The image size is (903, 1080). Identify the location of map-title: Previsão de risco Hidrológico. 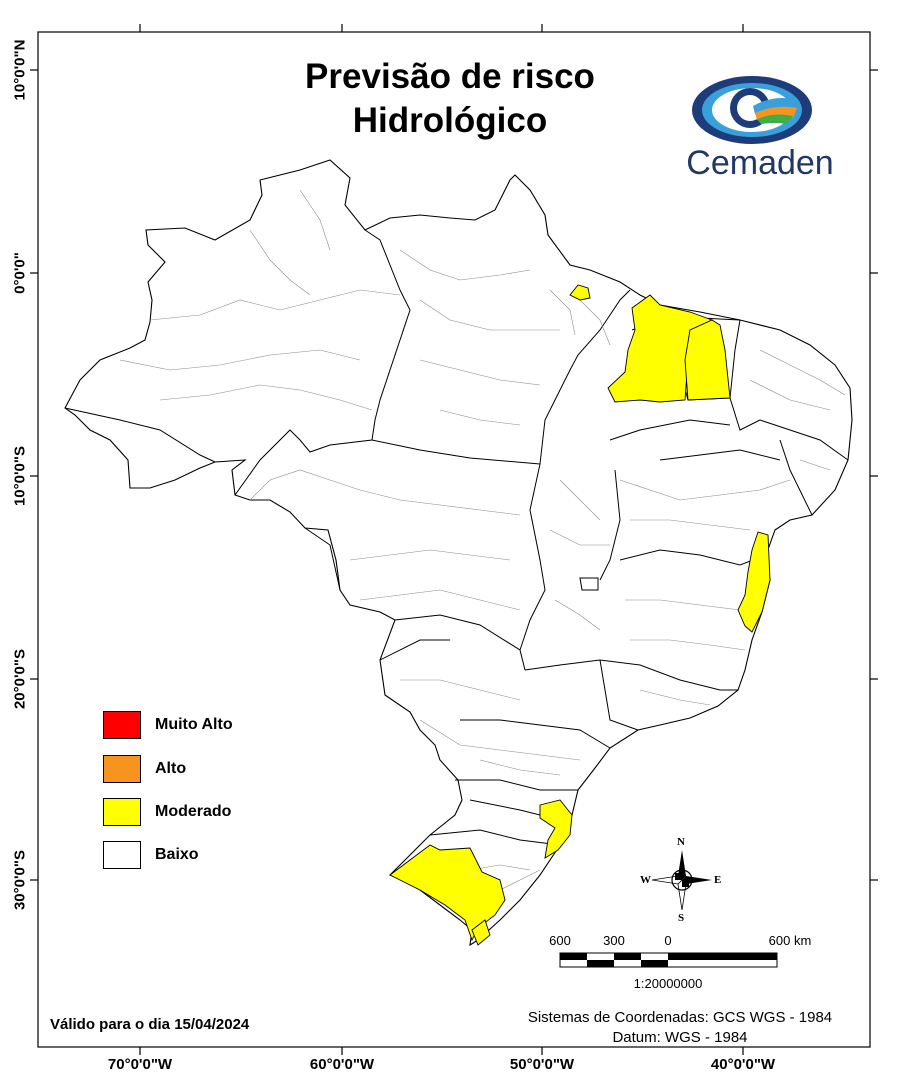
(450, 99).